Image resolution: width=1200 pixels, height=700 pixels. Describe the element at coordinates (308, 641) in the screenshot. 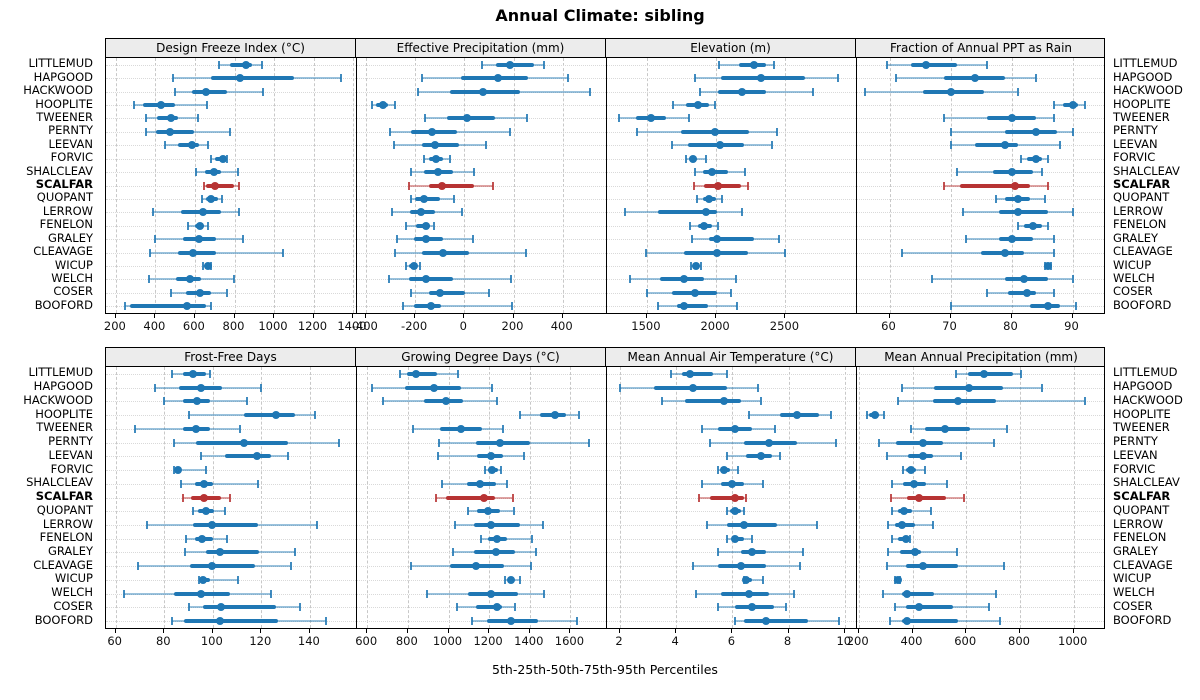

I see `axis-tick-label: 140` at that location.